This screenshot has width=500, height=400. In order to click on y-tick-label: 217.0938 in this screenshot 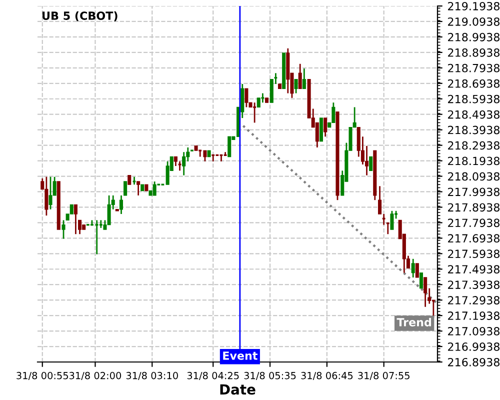, I will do `click(474, 331)`.